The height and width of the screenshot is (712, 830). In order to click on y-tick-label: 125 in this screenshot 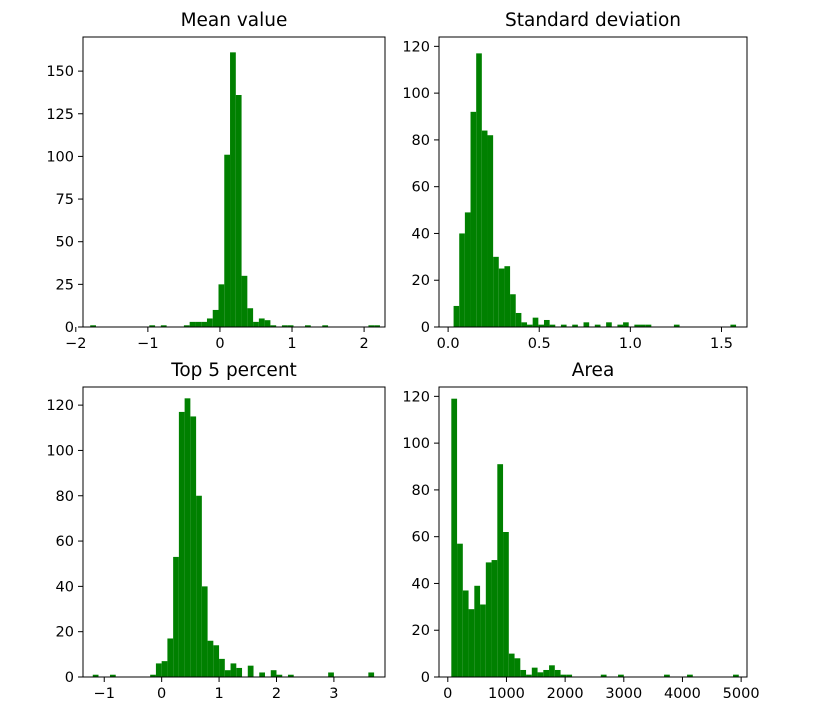, I will do `click(60, 115)`.